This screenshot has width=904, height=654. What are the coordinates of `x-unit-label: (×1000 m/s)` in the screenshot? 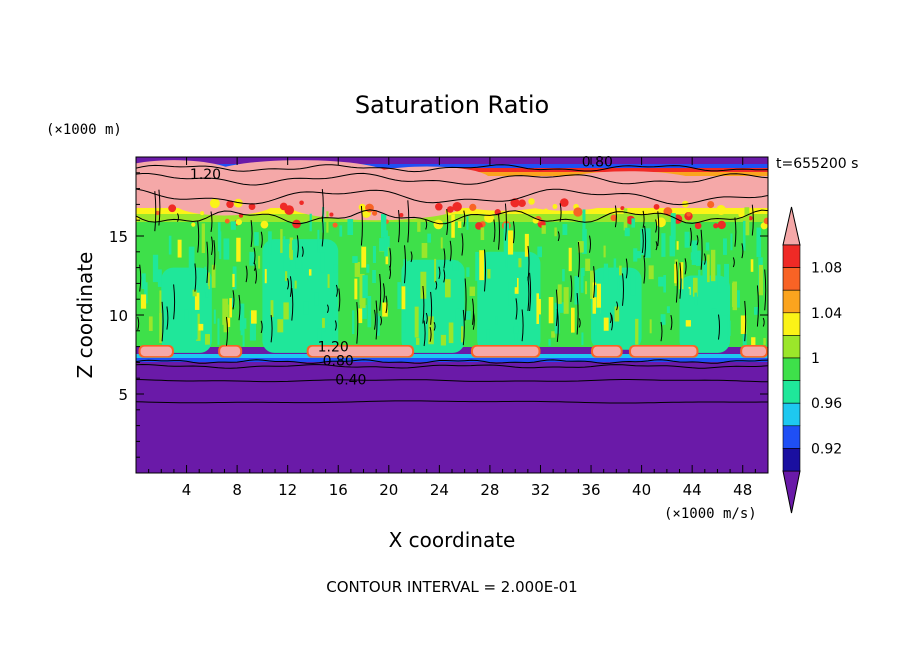 It's located at (710, 514).